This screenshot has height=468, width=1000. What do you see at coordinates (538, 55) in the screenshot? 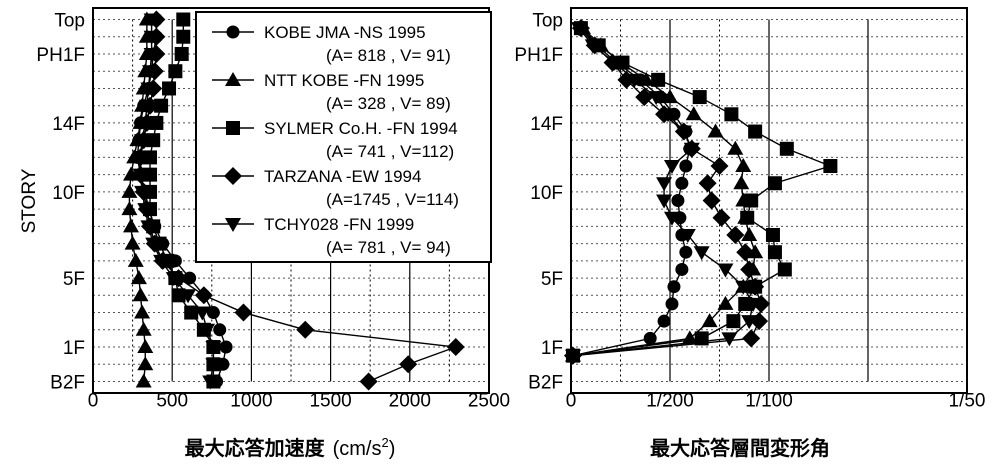
I see `right-y-tick-label: PH1F` at bounding box center [538, 55].